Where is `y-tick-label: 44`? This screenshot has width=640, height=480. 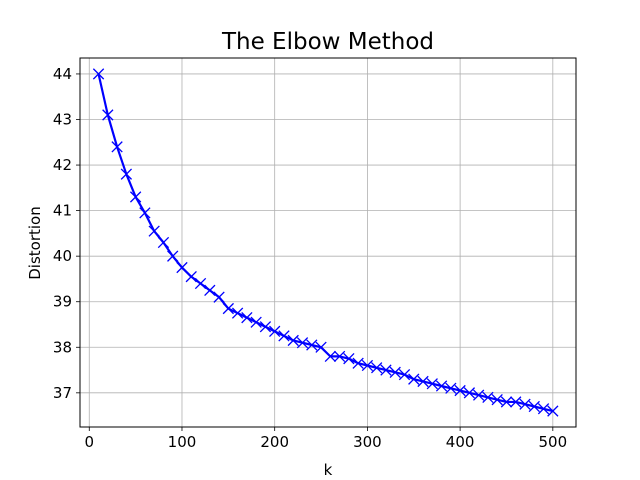
y-tick-label: 44 is located at coordinates (62, 74).